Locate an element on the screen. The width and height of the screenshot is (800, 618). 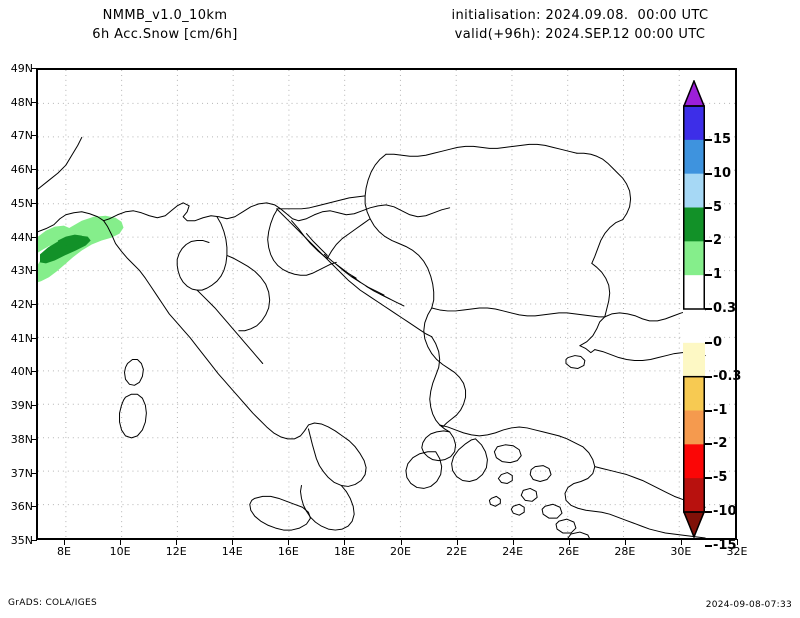
latitude-tick-label: 37N is located at coordinates (21, 473).